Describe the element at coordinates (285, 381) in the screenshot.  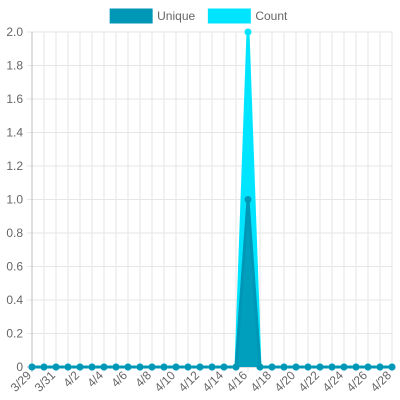
I see `x-tick-label: 4/20` at that location.